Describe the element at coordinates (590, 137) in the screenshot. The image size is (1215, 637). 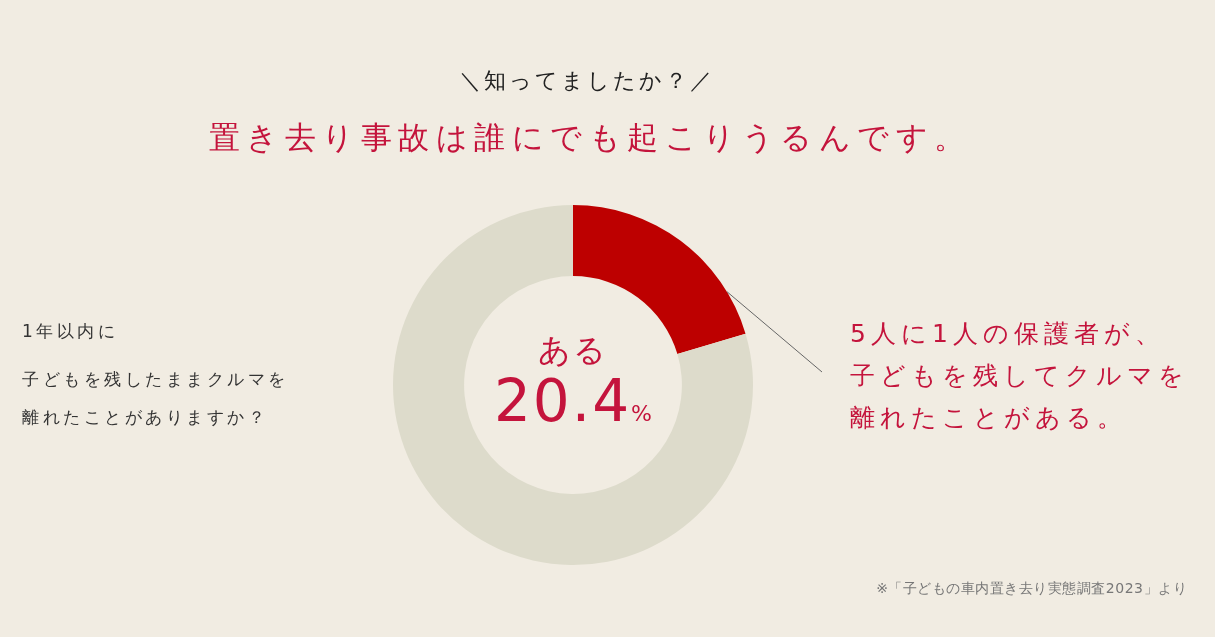
I see `subtitle: 置き去り事故は誰にでも起こりうるんです。` at that location.